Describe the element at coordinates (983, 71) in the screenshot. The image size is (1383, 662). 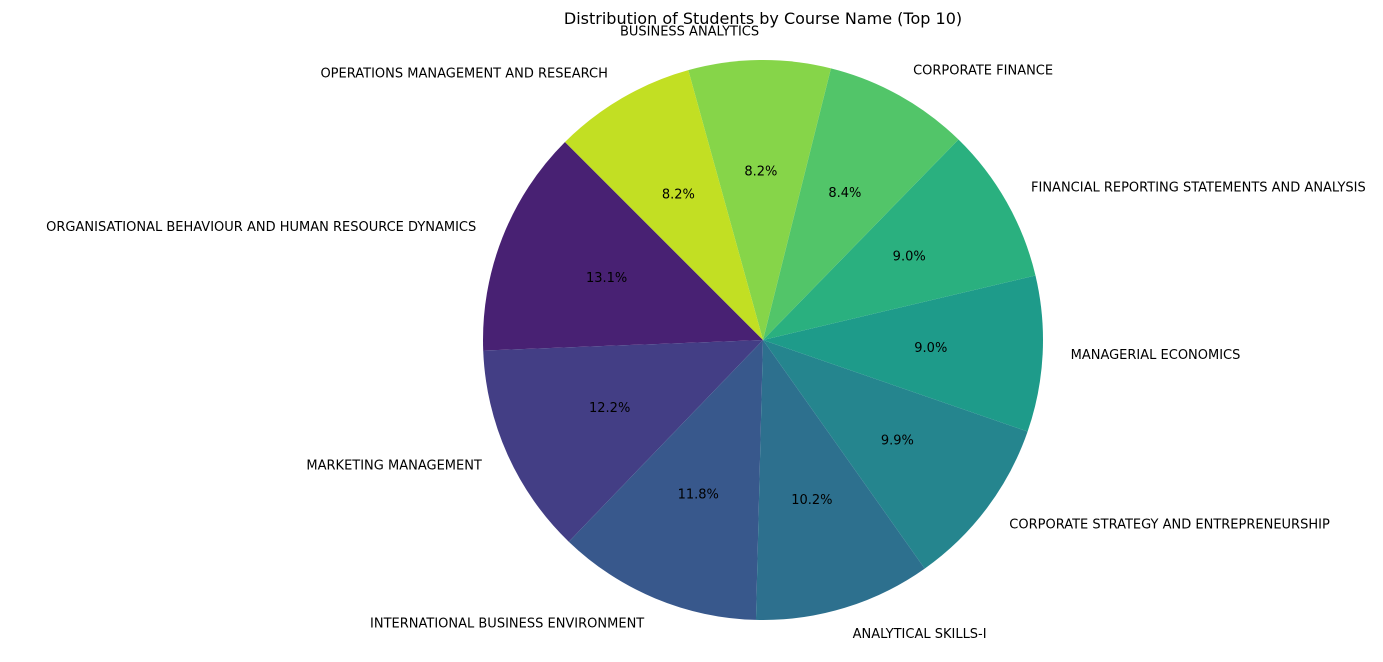
I see `slice-label-corporate-finance: CORPORATE FINANCE` at that location.